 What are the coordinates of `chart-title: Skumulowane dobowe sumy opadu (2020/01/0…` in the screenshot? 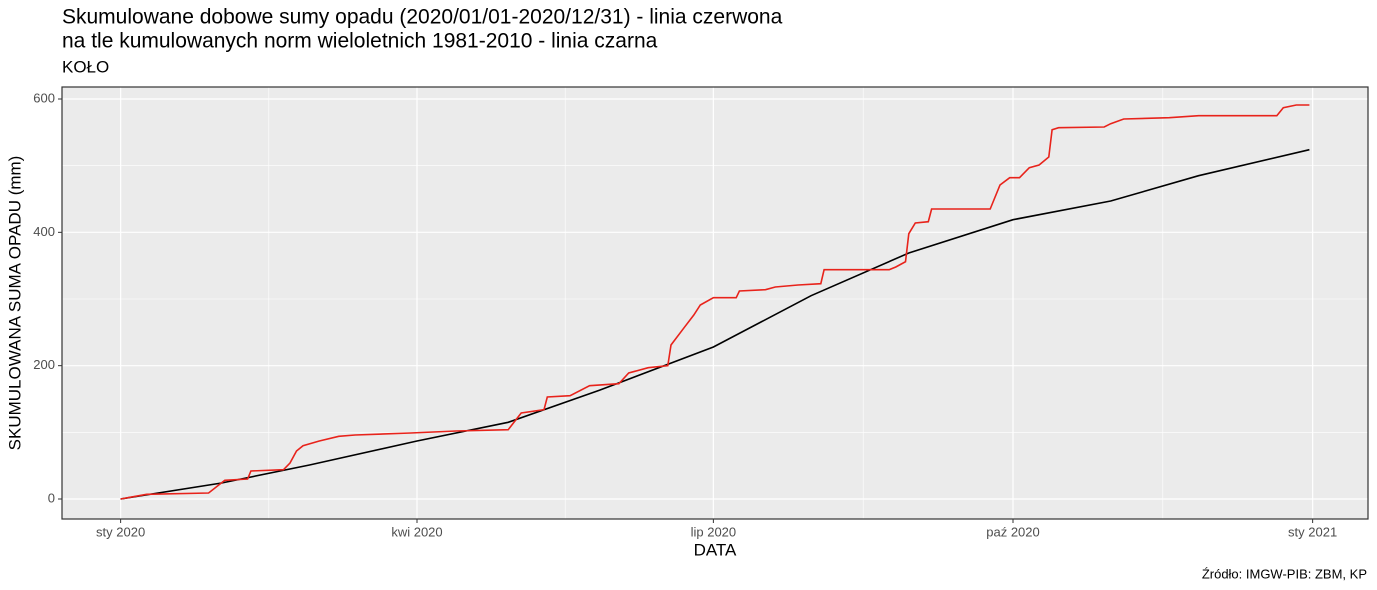 It's located at (422, 17).